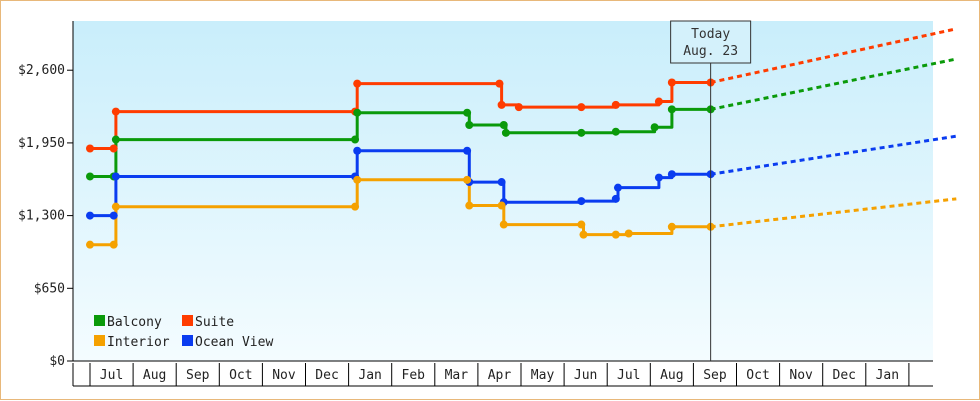 Image resolution: width=980 pixels, height=401 pixels. I want to click on legend-swatch-suite, so click(187, 320).